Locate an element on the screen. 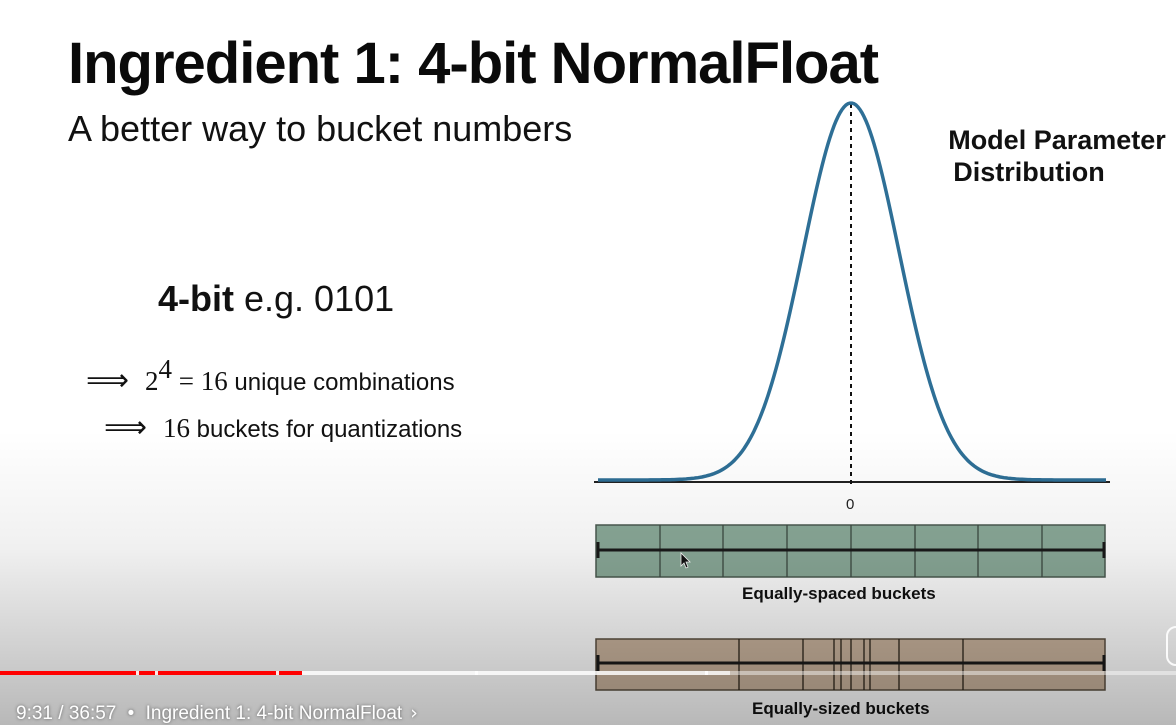 The height and width of the screenshot is (725, 1176). mouse-cursor-icon is located at coordinates (685, 560).